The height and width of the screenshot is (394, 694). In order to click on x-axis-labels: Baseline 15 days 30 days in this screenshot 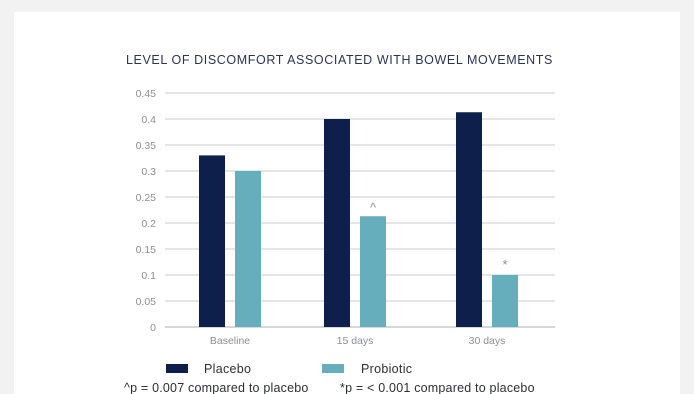, I will do `click(358, 341)`.